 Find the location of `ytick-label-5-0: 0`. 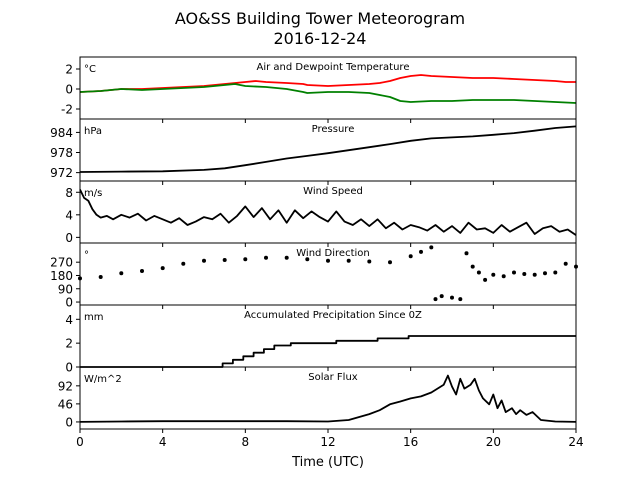

ytick-label-5-0: 0 is located at coordinates (69, 422).